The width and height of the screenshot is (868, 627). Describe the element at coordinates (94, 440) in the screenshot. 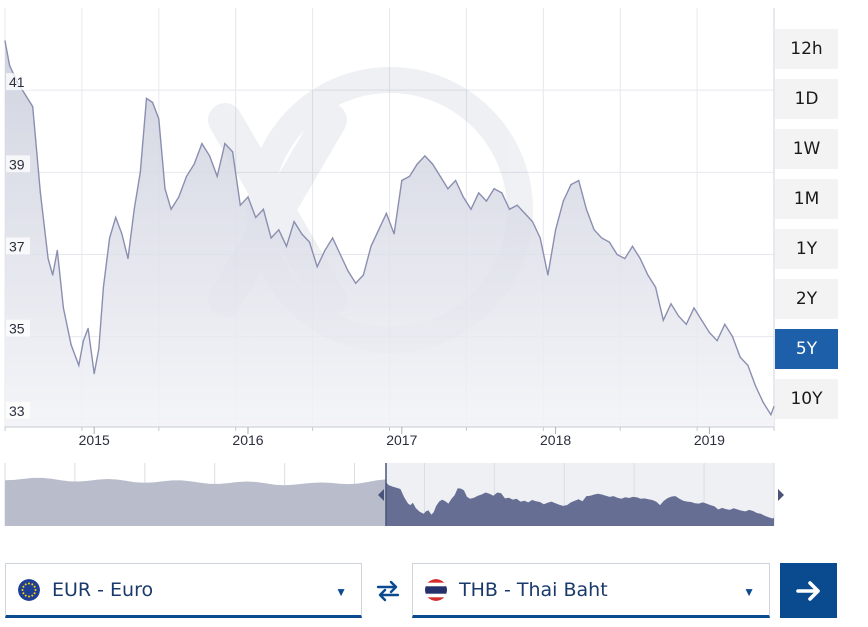

I see `x-tick-label: 2015` at that location.